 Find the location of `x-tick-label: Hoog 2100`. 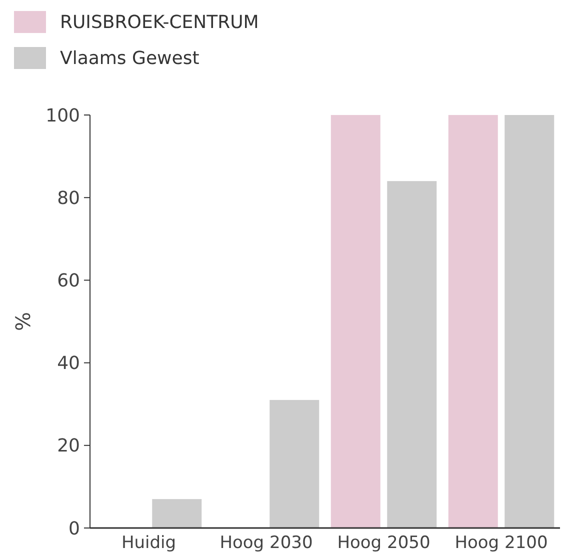

x-tick-label: Hoog 2100 is located at coordinates (501, 543).